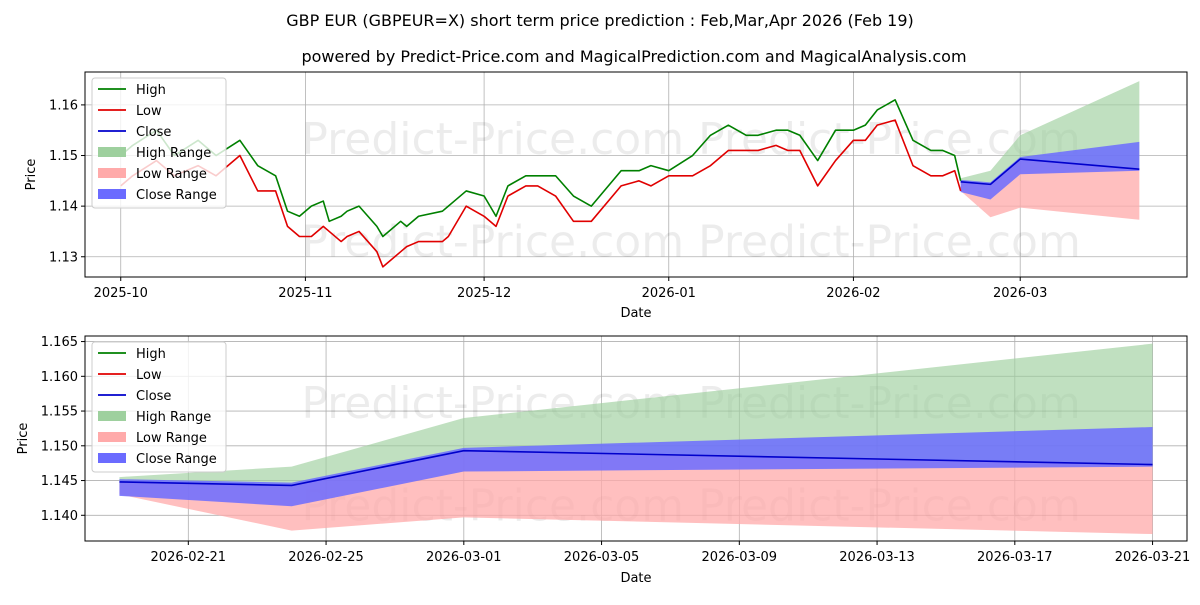  Describe the element at coordinates (63, 257) in the screenshot. I see `y-tick-label: 1.13` at that location.